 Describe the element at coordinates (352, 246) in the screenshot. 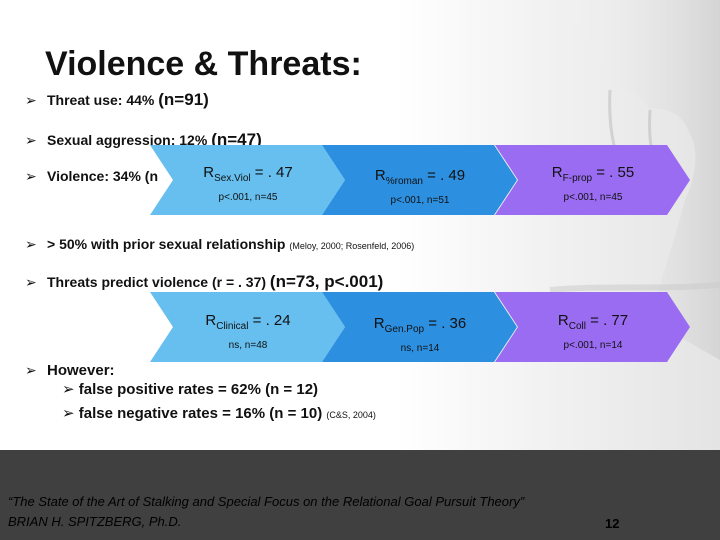

I see `bullet-citation: (Meloy, 2000; Rosenfeld, 2006)` at that location.